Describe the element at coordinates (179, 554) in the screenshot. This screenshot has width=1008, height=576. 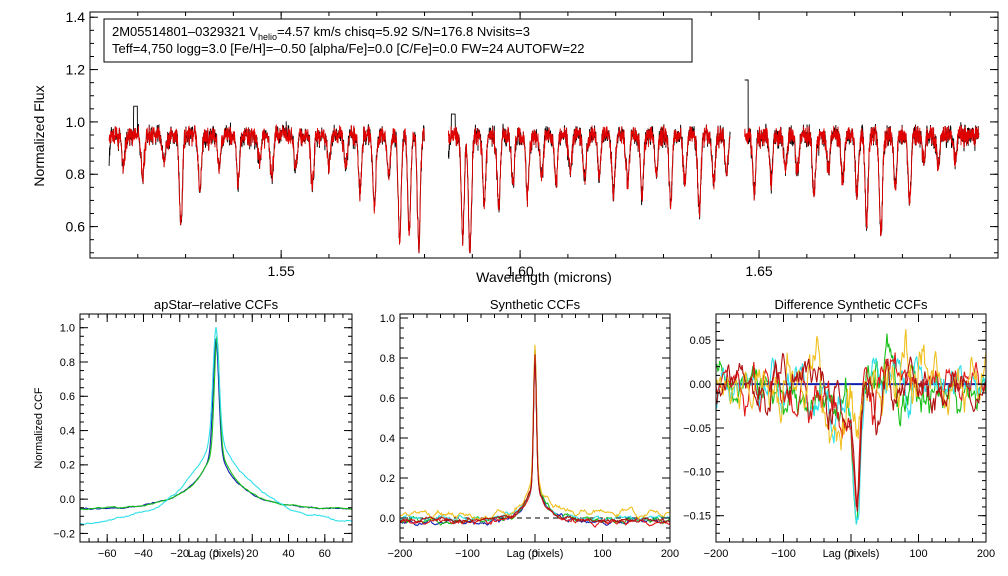
I see `x-tick-label: −20` at that location.